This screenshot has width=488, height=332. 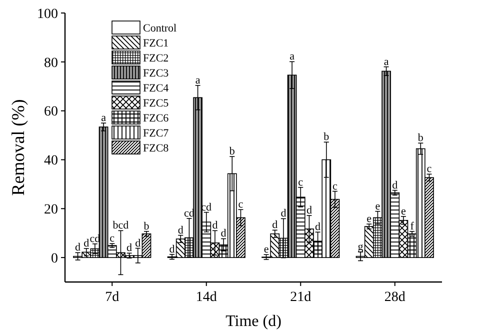 What do you see at coordinates (112, 297) in the screenshot?
I see `x-tick-label: 7d` at bounding box center [112, 297].